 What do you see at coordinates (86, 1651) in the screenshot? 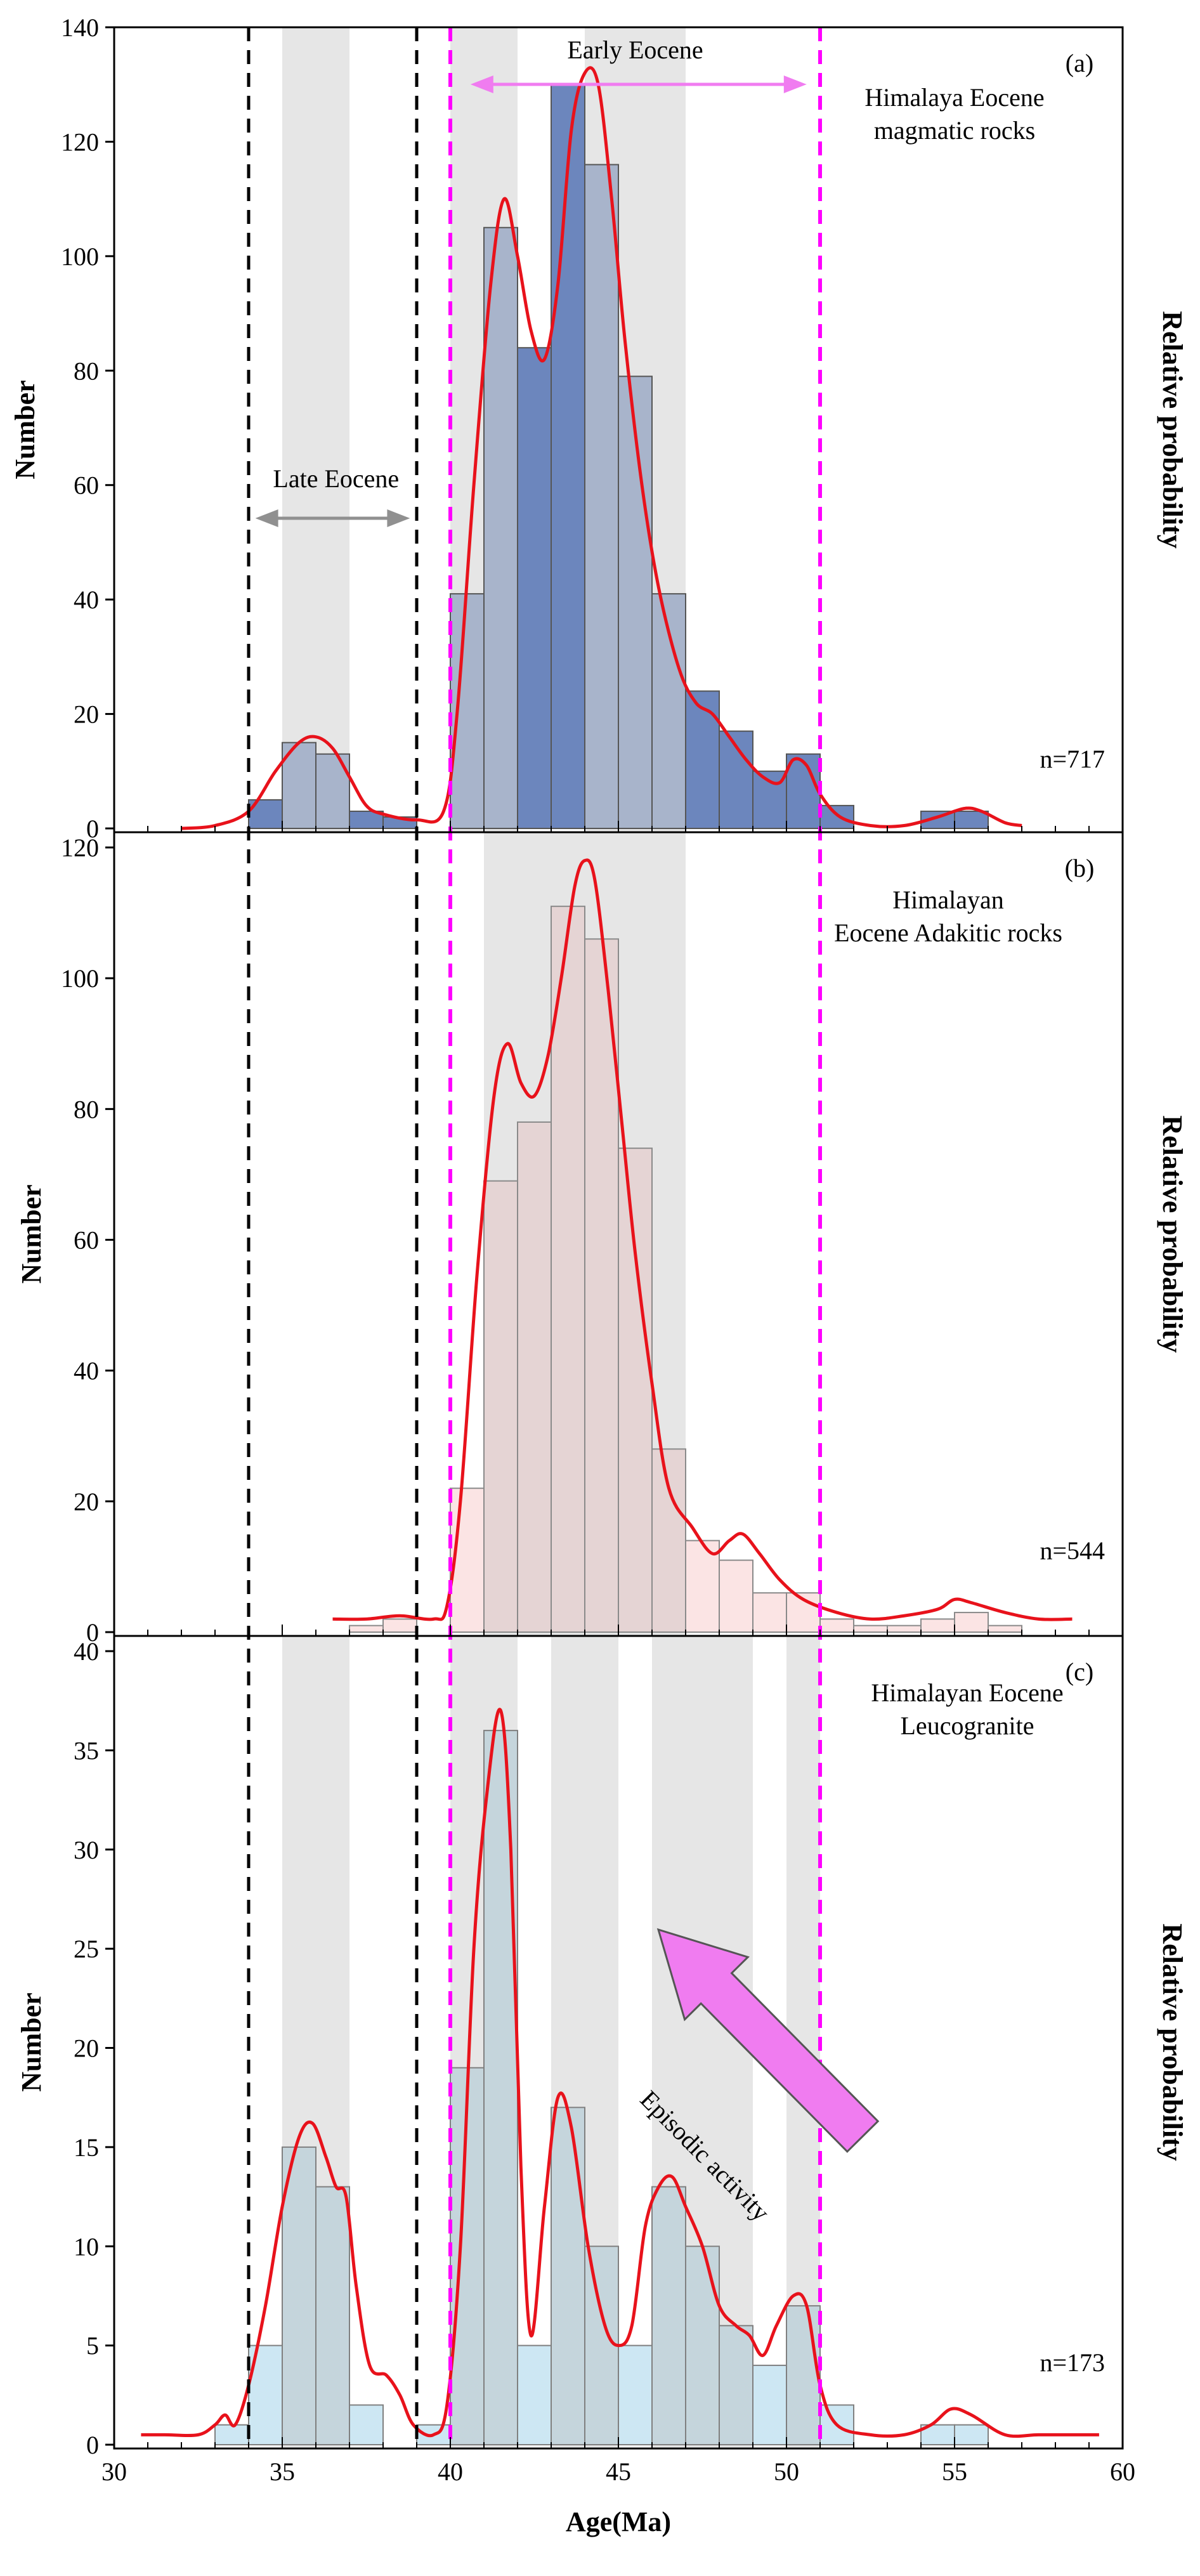
I see `panel-c-ytick-label-40: 40` at bounding box center [86, 1651].